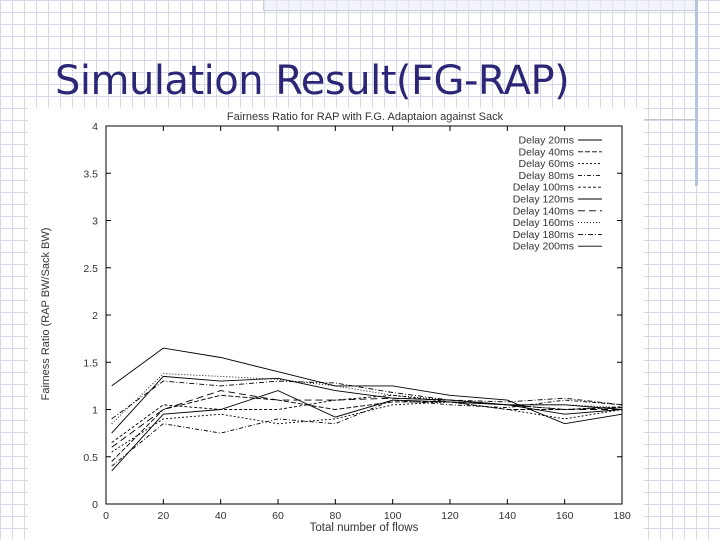  What do you see at coordinates (90, 269) in the screenshot?
I see `y-tick-label: 2.5` at bounding box center [90, 269].